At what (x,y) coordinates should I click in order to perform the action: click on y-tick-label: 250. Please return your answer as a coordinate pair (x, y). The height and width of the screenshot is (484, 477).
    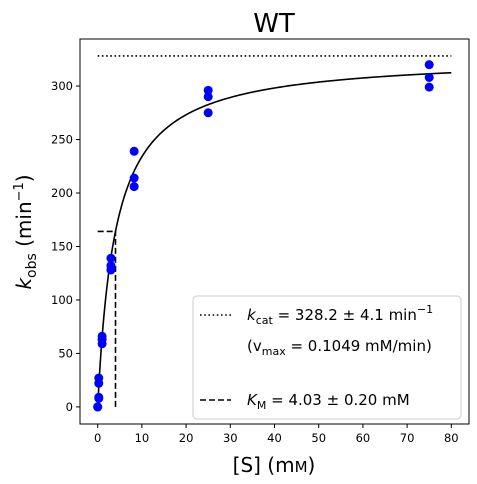
    Looking at the image, I should click on (62, 140).